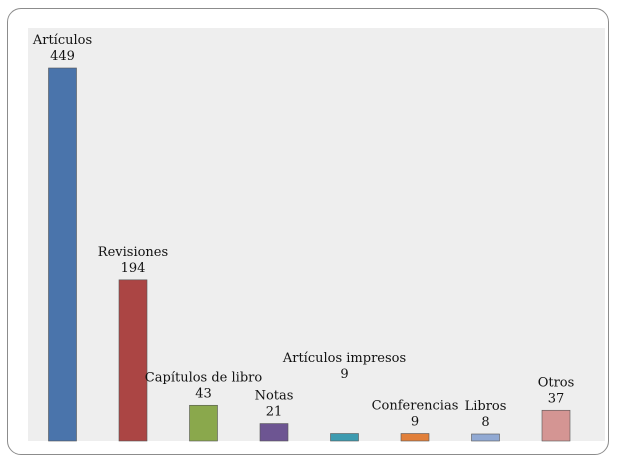 Image resolution: width=619 pixels, height=463 pixels. Describe the element at coordinates (133, 252) in the screenshot. I see `bar-category-label-1: Revisiones` at that location.